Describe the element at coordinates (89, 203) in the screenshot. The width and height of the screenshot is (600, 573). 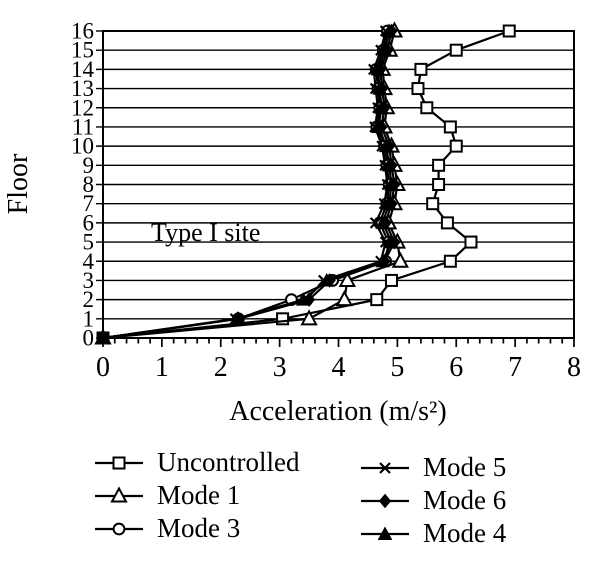
I see `y-tick-label: 7` at that location.